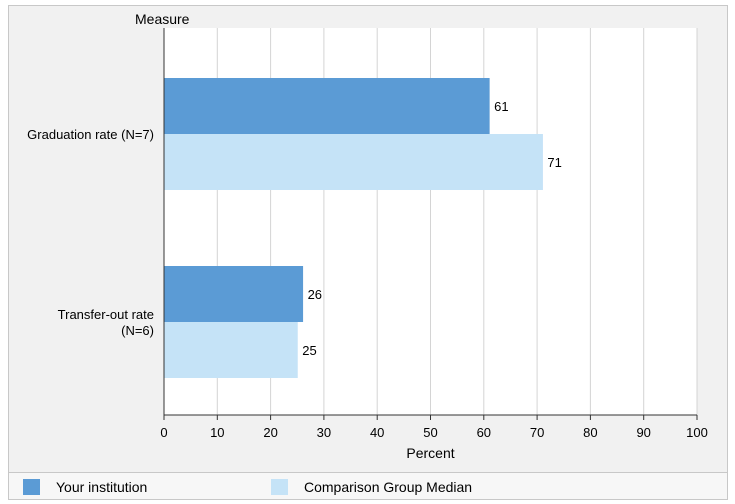 The width and height of the screenshot is (735, 504). I want to click on tick-label-x-10: 10, so click(217, 432).